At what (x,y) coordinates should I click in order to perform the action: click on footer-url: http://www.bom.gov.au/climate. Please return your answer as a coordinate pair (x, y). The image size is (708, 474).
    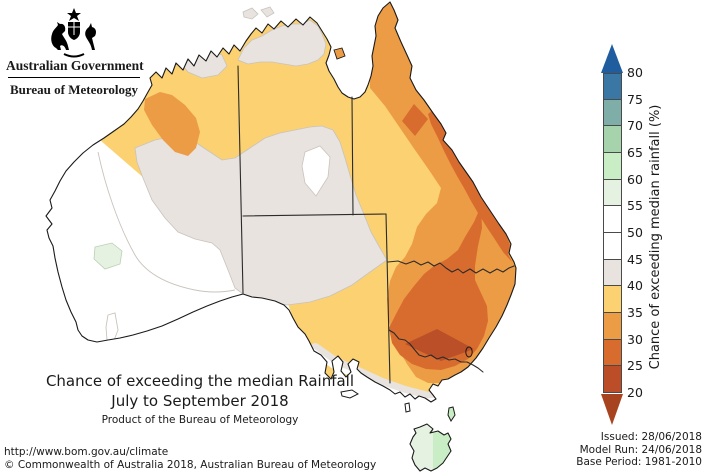
    Looking at the image, I should click on (86, 452).